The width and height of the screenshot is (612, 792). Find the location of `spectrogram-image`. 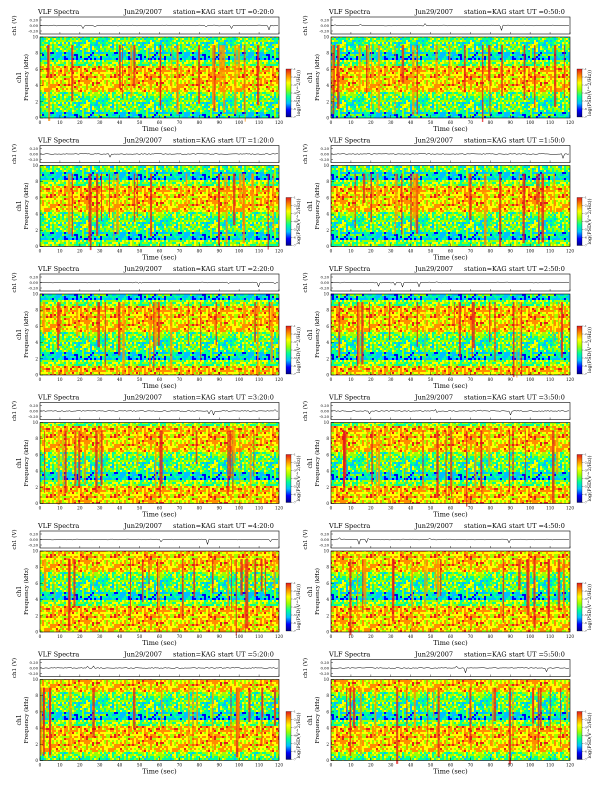

spectrogram-image is located at coordinates (450, 334).